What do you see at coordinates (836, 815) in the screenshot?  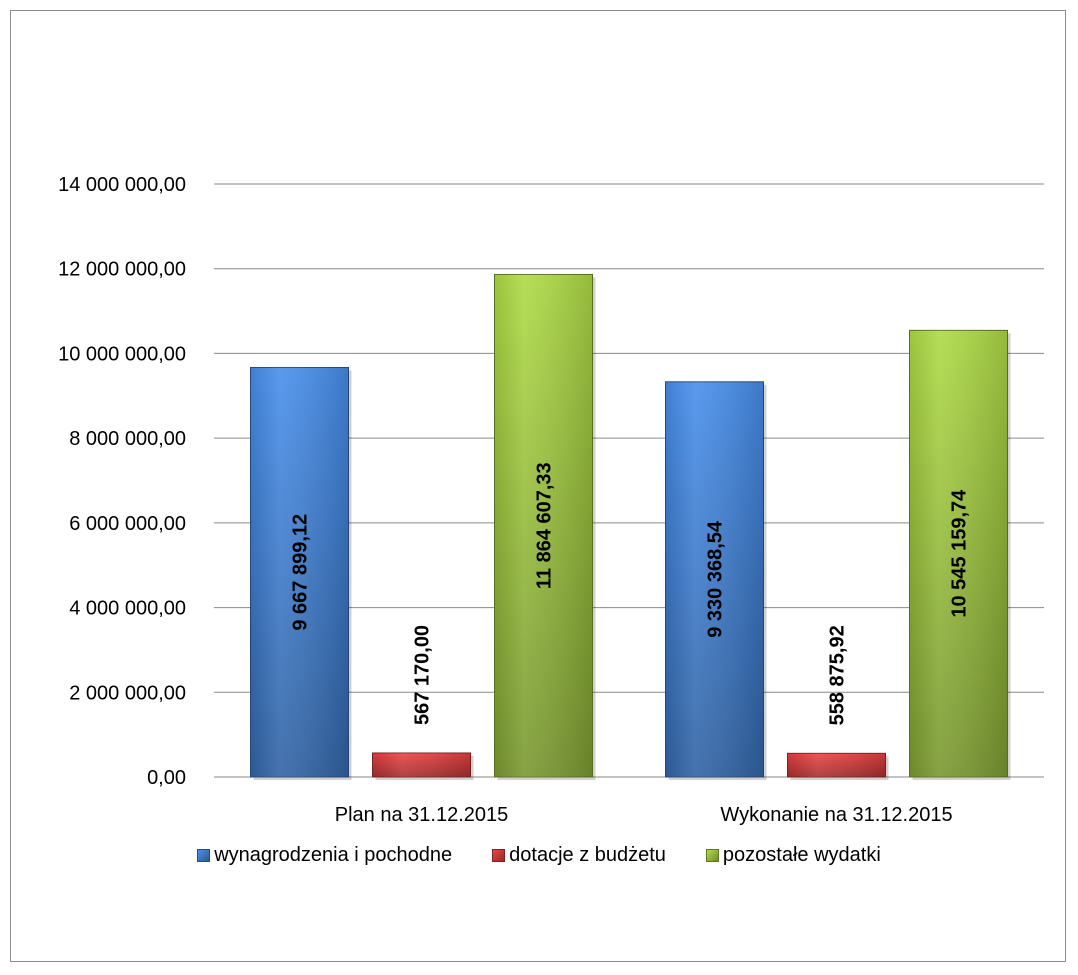 I see `category-label: Wykonanie na 31.12.2015` at bounding box center [836, 815].